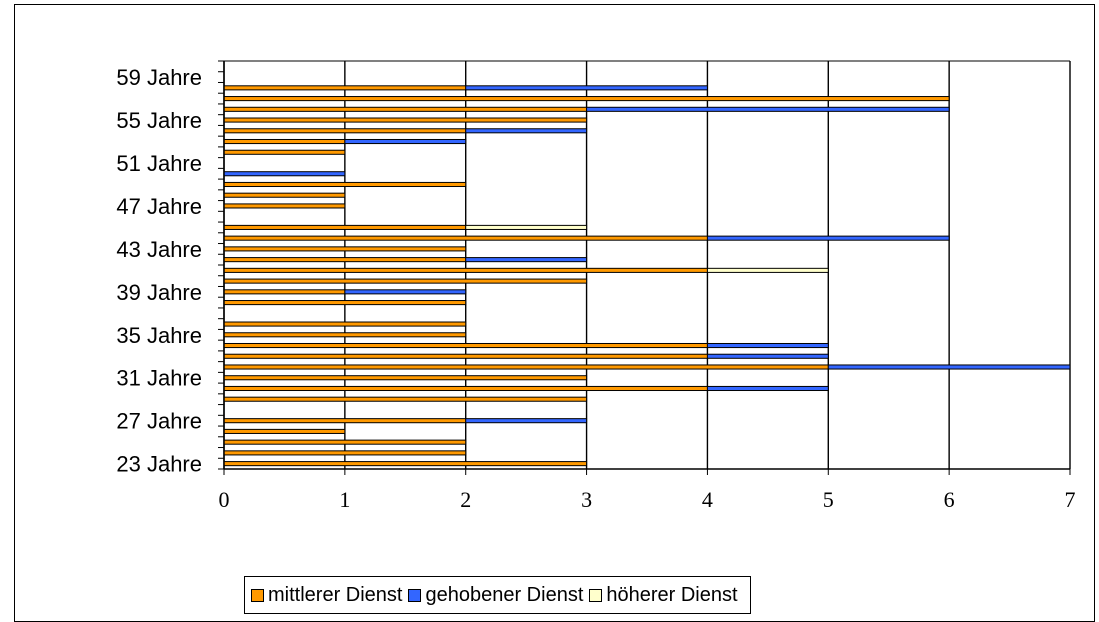  I want to click on x-tick-label-5: 5, so click(828, 499).